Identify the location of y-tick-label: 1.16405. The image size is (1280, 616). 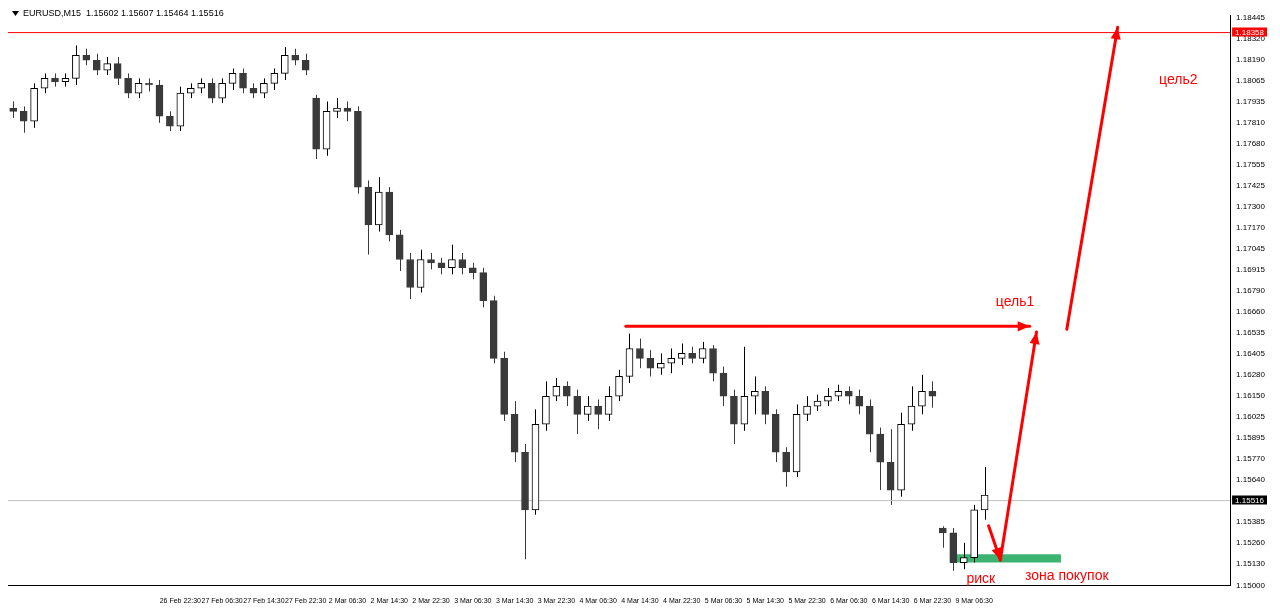
(1251, 354).